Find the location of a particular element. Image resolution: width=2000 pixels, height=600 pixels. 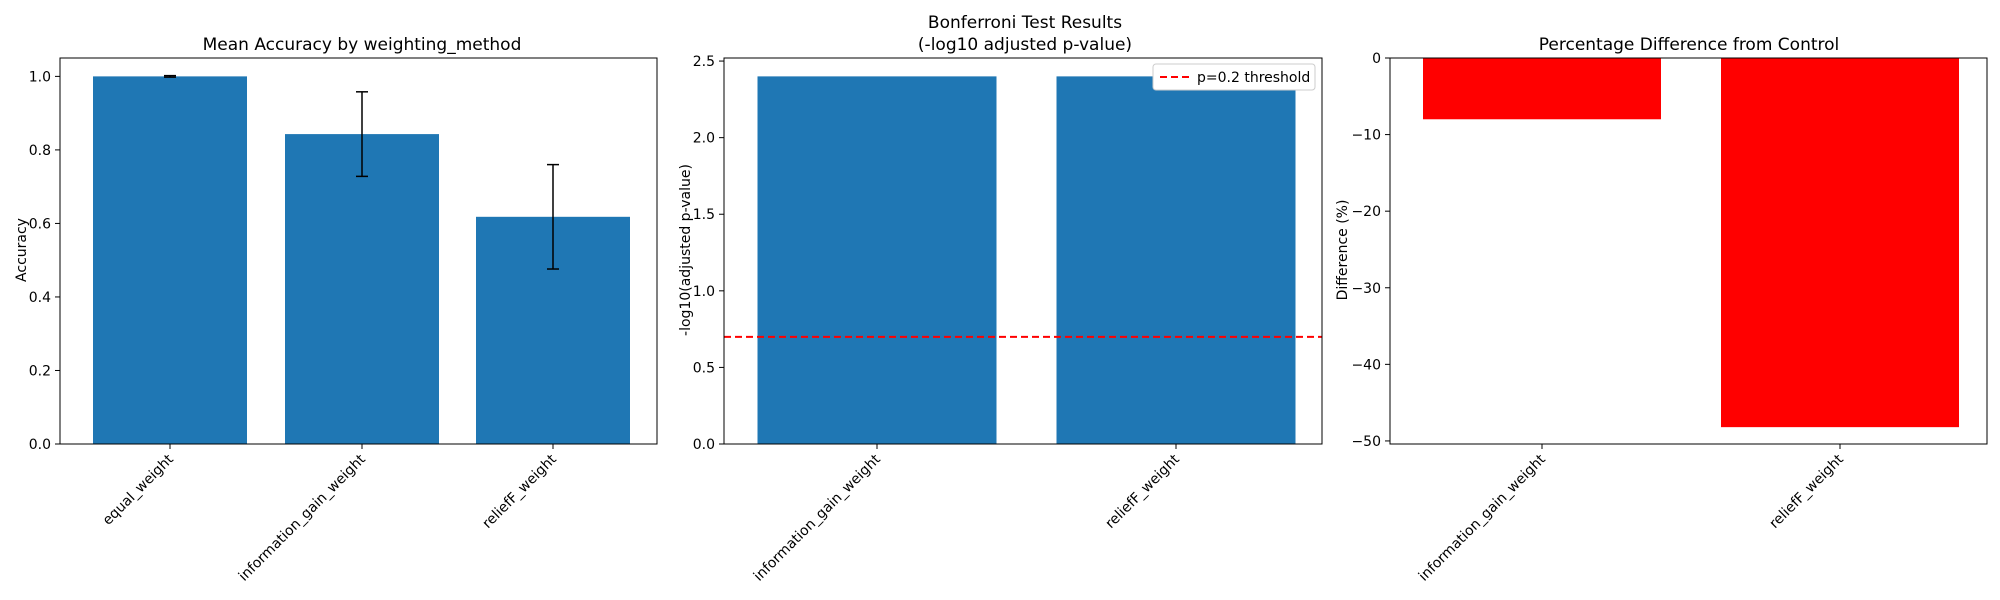

bar-equal_weight is located at coordinates (170, 260).